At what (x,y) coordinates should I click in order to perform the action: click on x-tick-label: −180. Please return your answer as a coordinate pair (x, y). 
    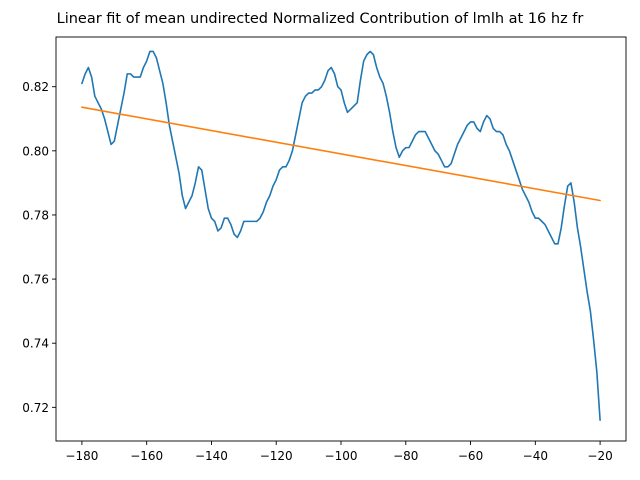
    Looking at the image, I should click on (81, 456).